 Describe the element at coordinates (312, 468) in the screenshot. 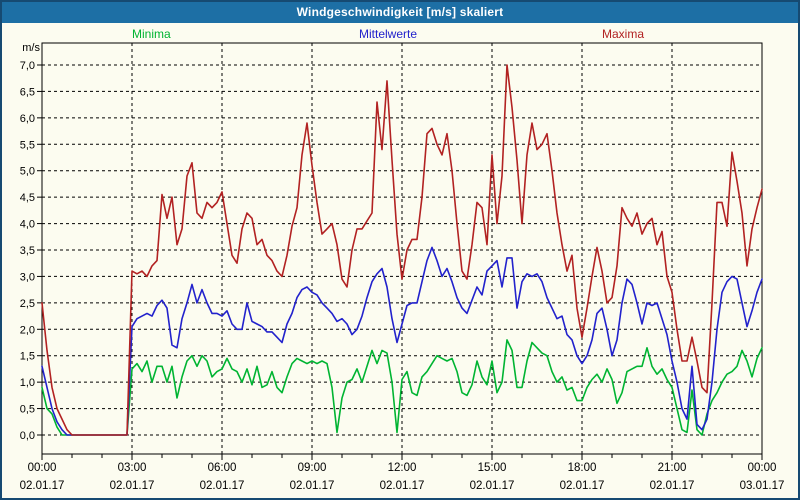

I see `x-tick-time: 09:00` at that location.